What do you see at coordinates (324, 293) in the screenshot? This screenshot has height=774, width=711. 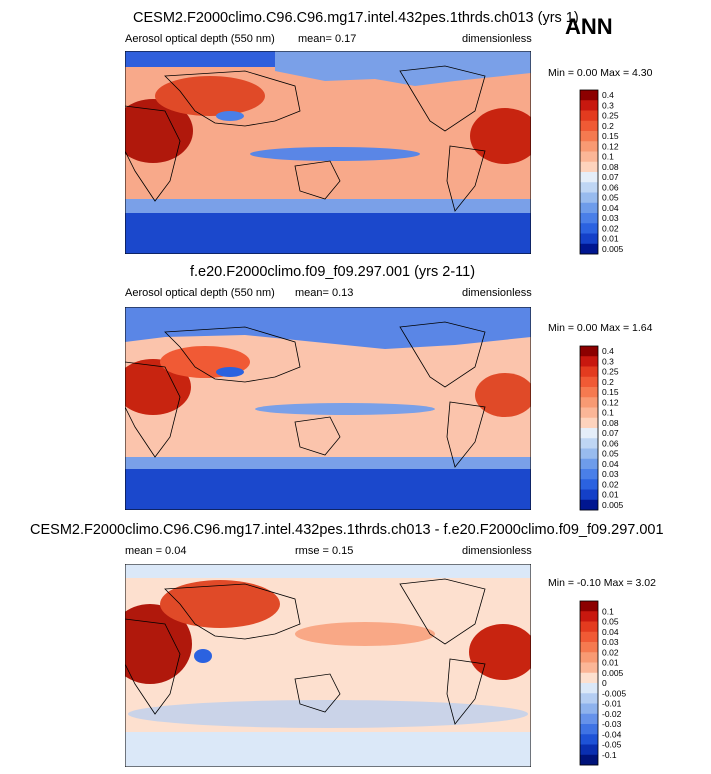 I see `panel2-mean: mean= 0.13` at bounding box center [324, 293].